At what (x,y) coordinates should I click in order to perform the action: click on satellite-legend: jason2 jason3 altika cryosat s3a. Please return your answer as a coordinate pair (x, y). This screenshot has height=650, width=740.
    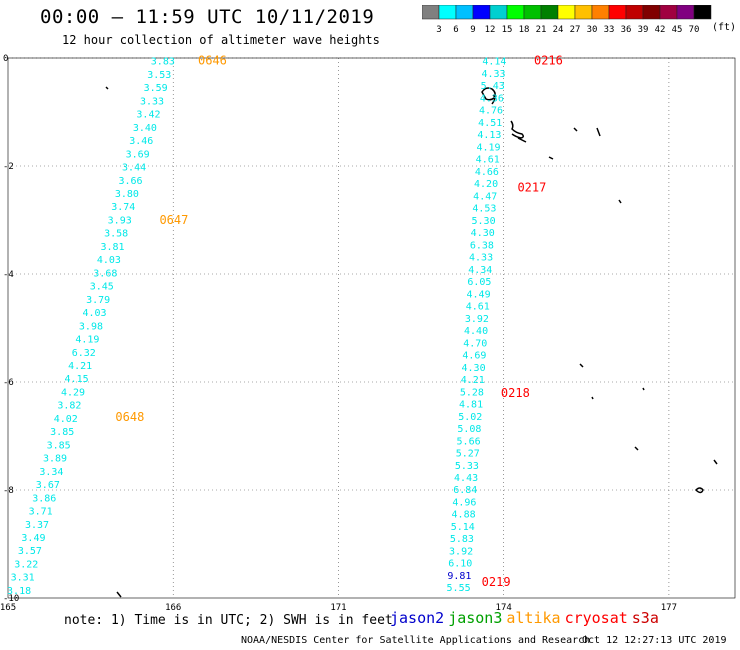
    Looking at the image, I should click on (526, 618).